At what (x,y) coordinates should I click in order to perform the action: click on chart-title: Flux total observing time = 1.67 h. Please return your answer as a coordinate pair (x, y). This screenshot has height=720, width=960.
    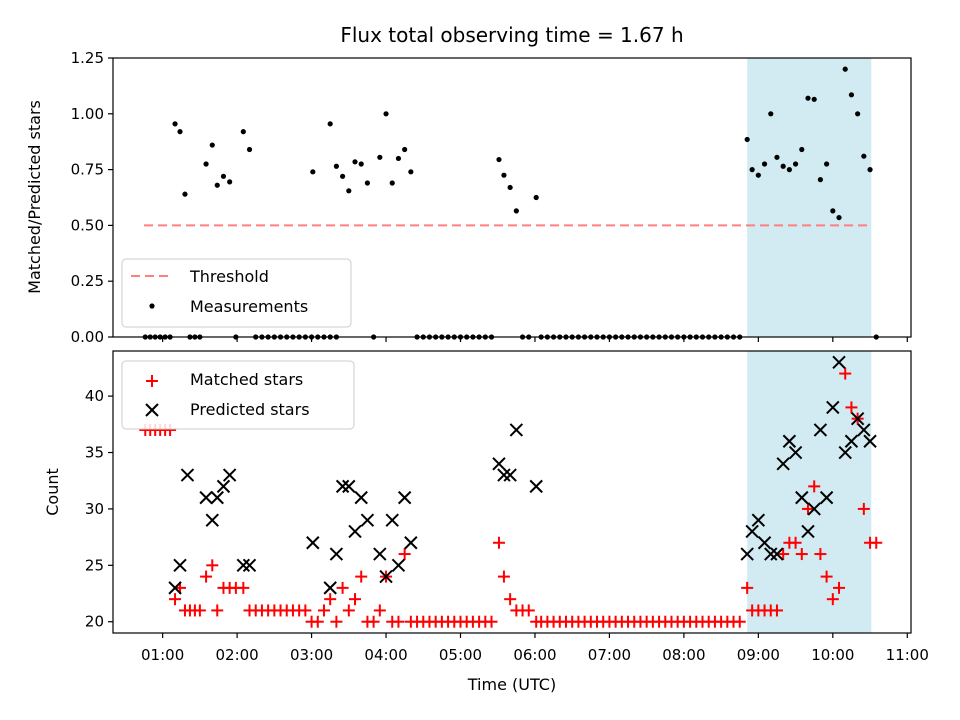
    Looking at the image, I should click on (511, 35).